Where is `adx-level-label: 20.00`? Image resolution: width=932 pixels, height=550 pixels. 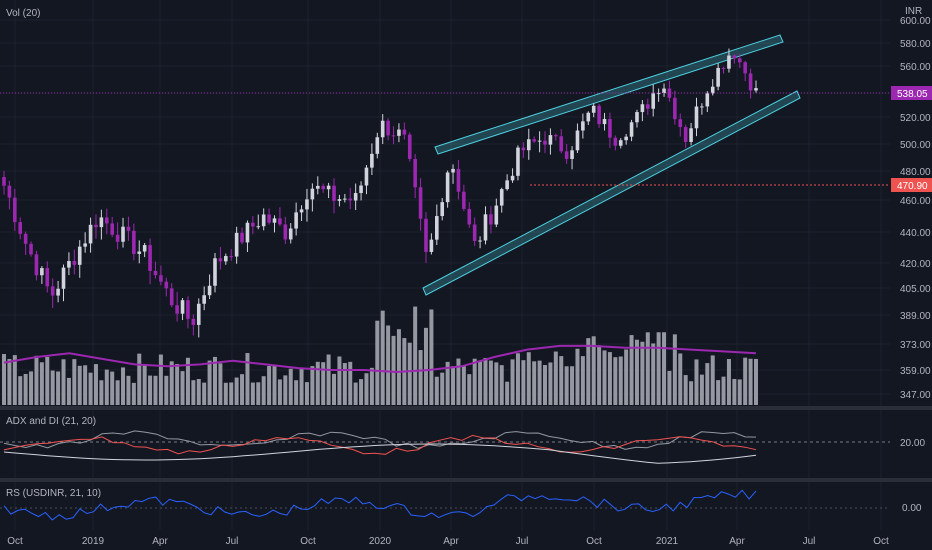
adx-level-label: 20.00 is located at coordinates (912, 443).